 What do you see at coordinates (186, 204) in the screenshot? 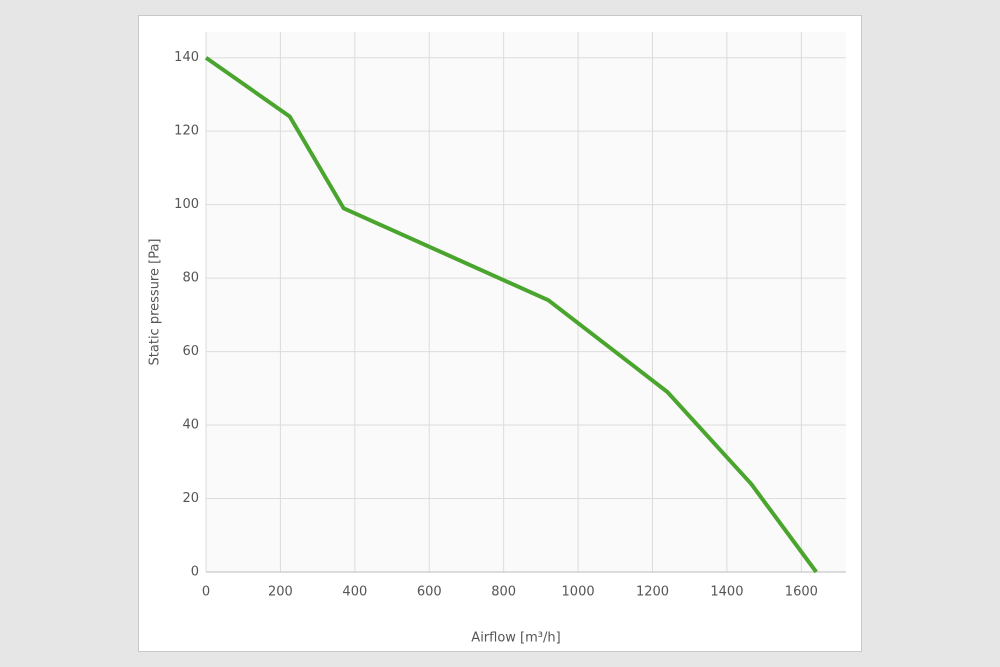
I see `y-tick-label: 100` at bounding box center [186, 204].